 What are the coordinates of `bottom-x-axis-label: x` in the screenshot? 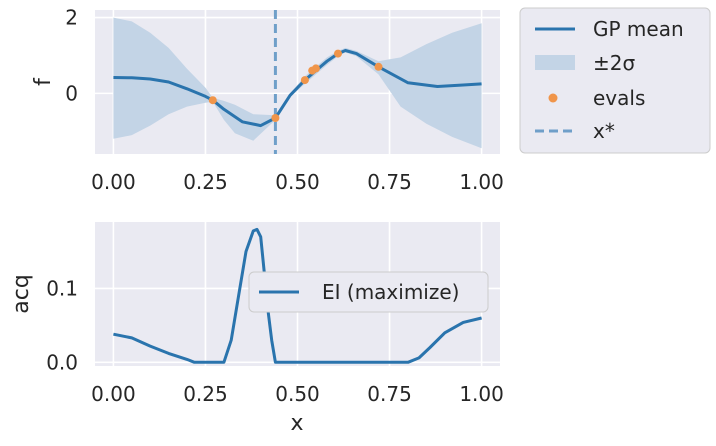 It's located at (296, 423).